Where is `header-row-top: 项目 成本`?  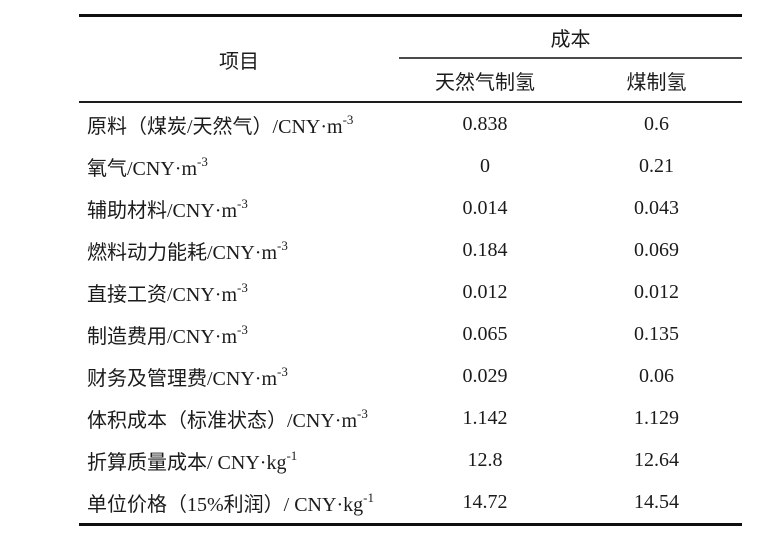
header-row-top: 项目 成本 is located at coordinates (410, 59).